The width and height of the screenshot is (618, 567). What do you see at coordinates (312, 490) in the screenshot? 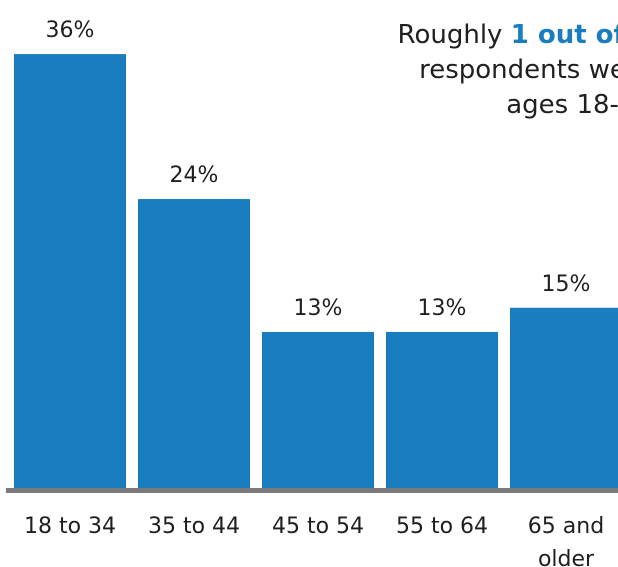
I see `x-axis-line` at bounding box center [312, 490].